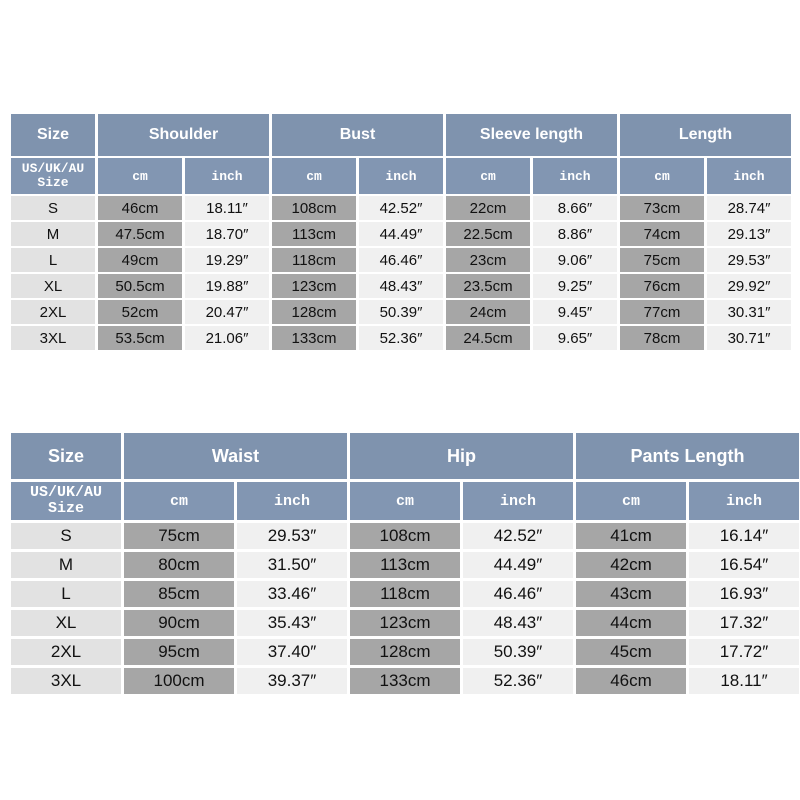 The height and width of the screenshot is (800, 800). Describe the element at coordinates (744, 652) in the screenshot. I see `bottom-inch-cell: 17.72″` at that location.